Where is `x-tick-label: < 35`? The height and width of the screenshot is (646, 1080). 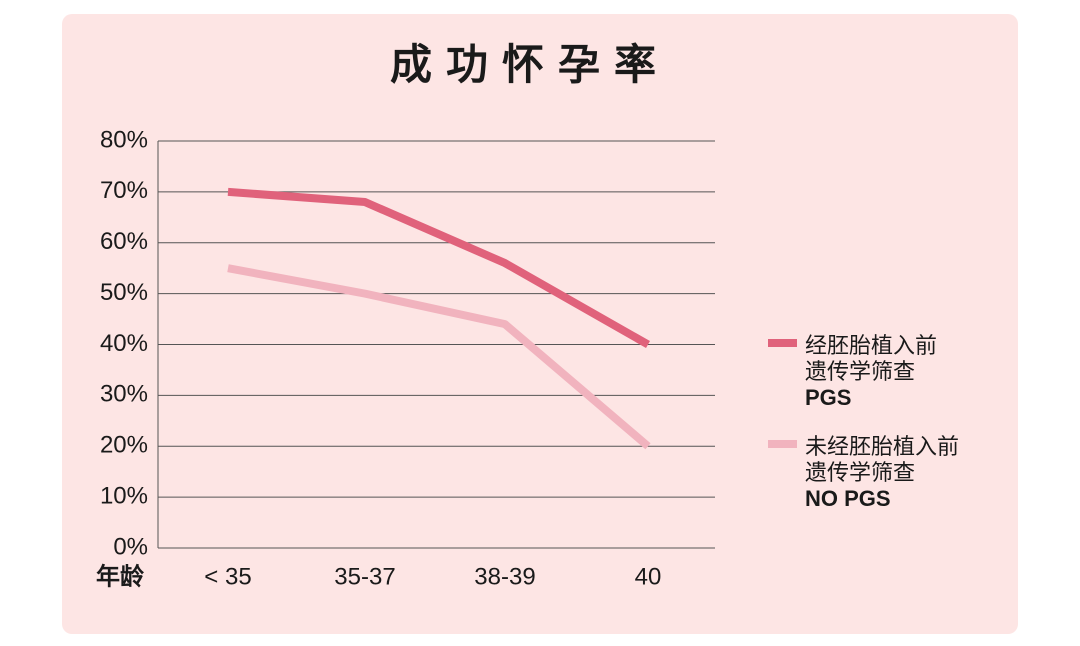 x-tick-label: < 35 is located at coordinates (227, 576).